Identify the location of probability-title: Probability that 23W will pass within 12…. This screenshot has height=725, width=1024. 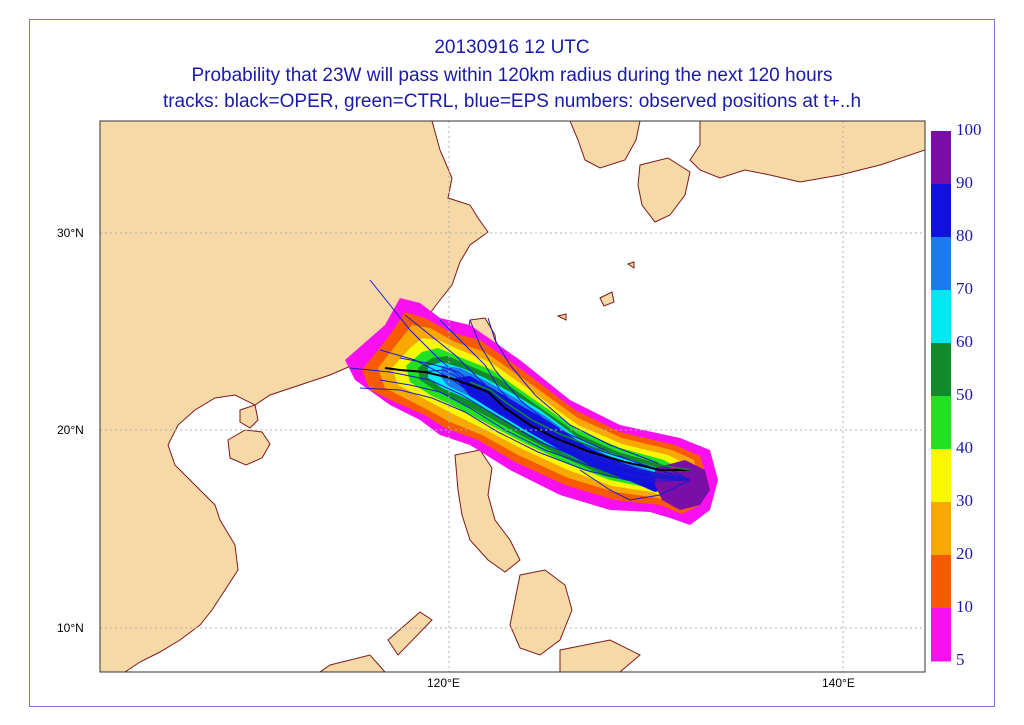
(512, 75).